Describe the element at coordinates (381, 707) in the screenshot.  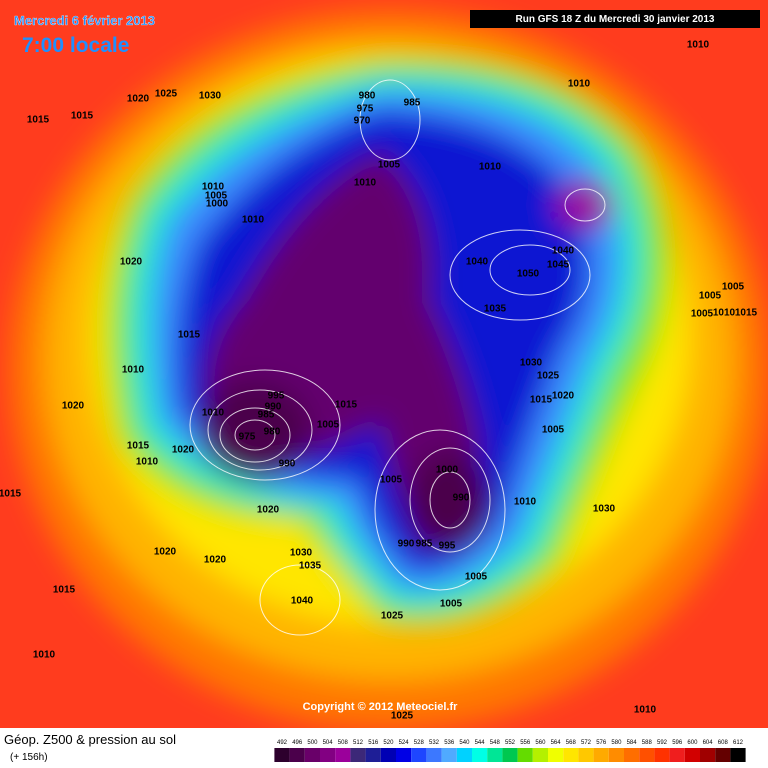
I see `copyright: Copyright © 2012 Meteociel.fr` at that location.